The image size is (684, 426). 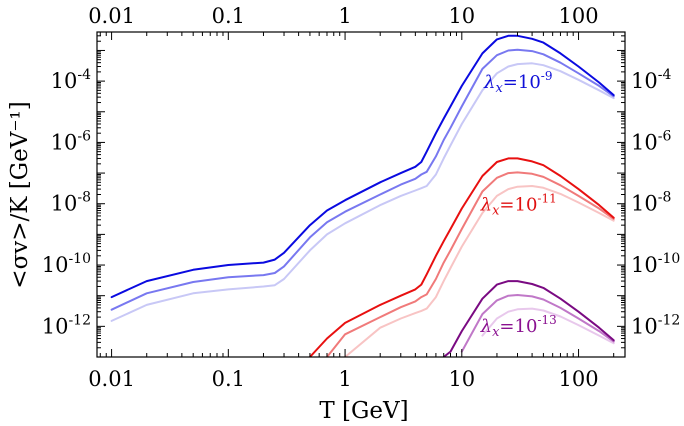 I want to click on x-tick-label-bottom: 1, so click(x=344, y=379).